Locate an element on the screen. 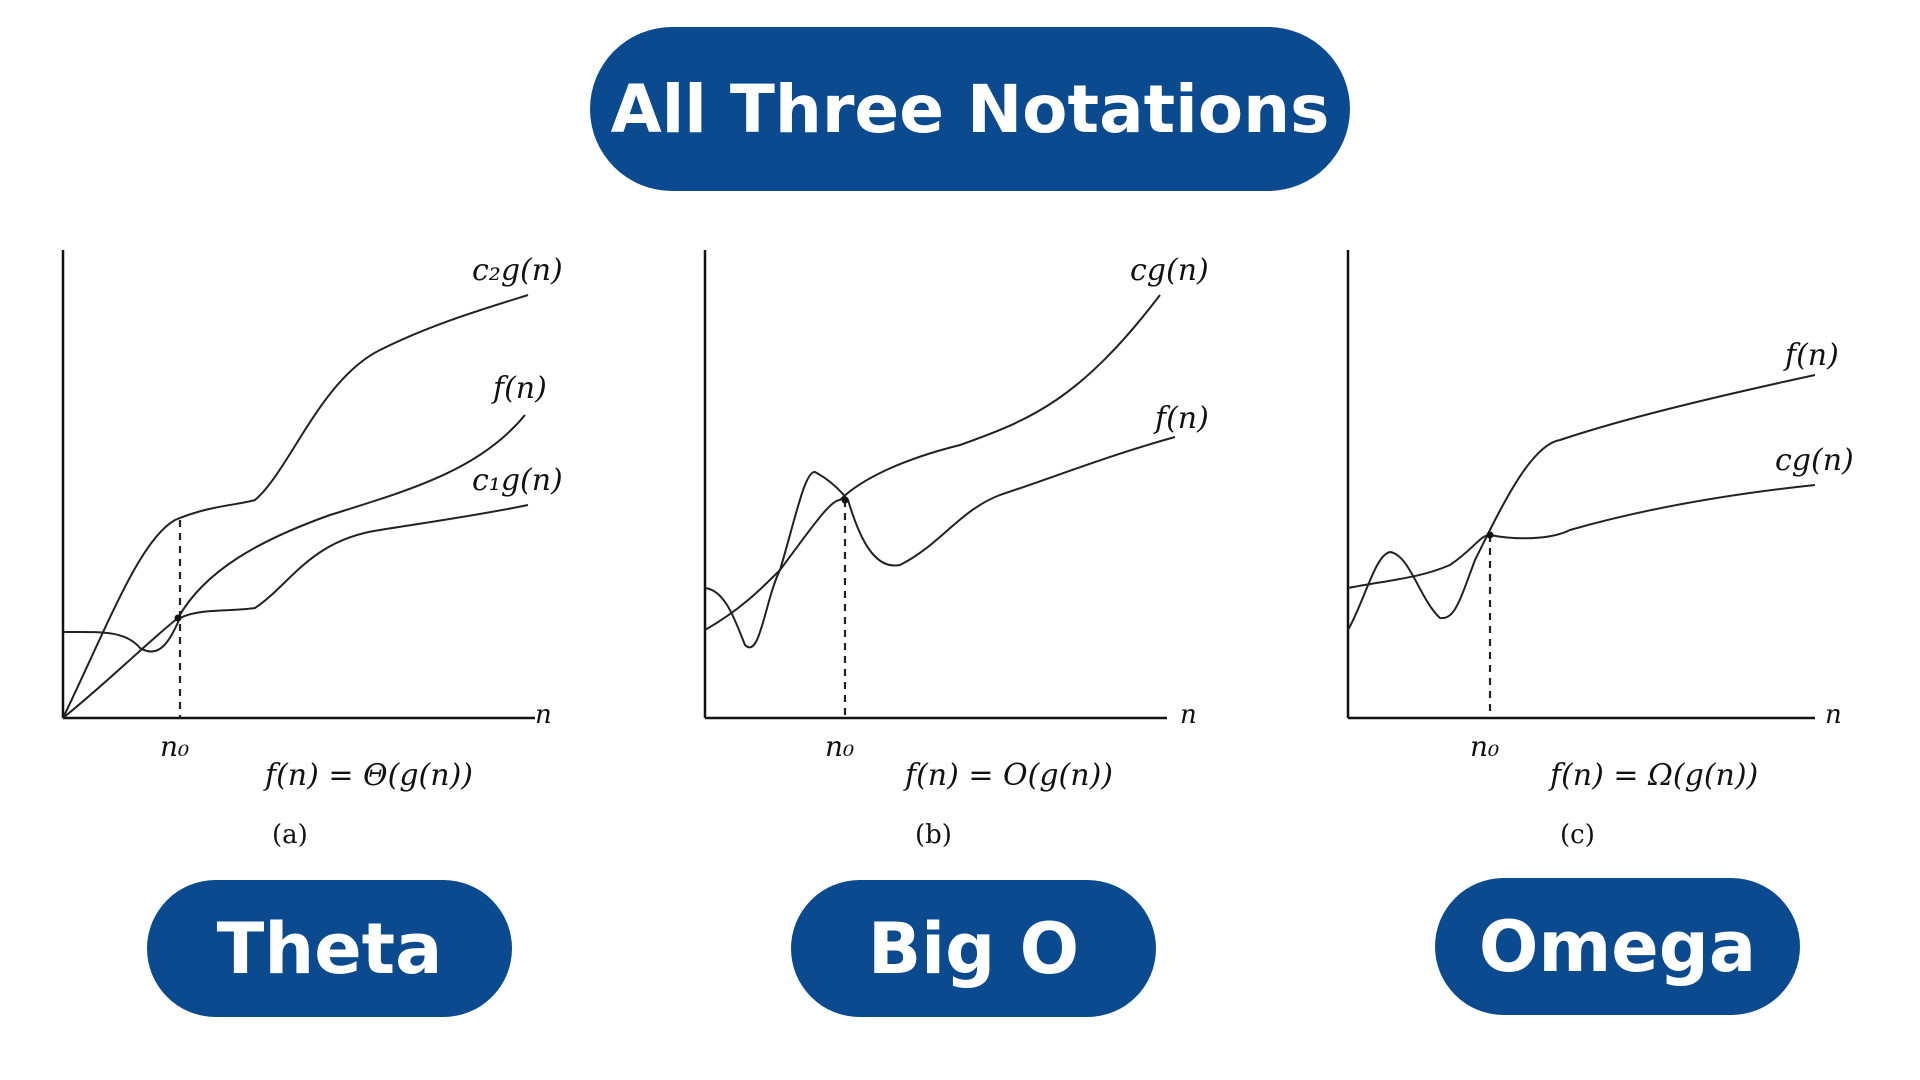 The height and width of the screenshot is (1080, 1920). omega-label-pill: Omega is located at coordinates (1617, 946).